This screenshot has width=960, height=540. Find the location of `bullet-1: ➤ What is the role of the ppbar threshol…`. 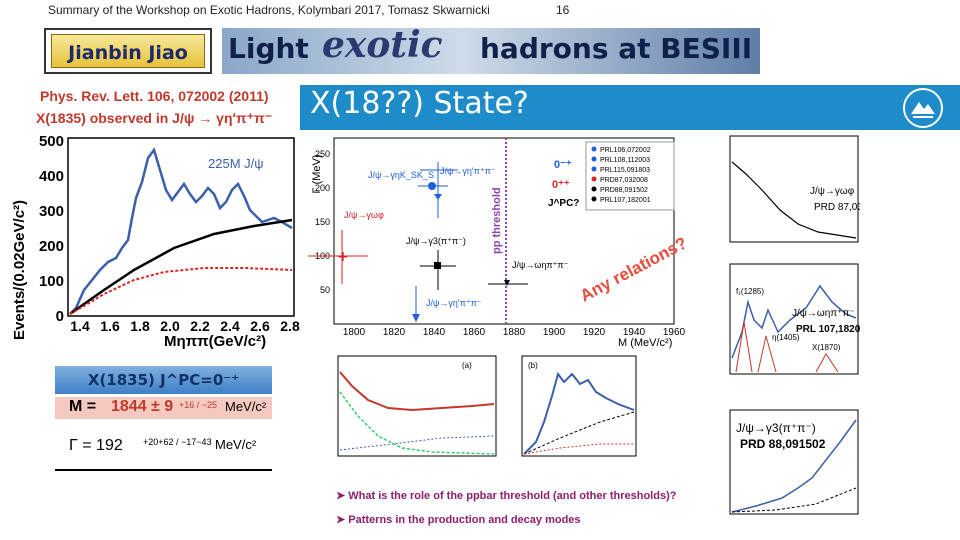

bullet-1: ➤ What is the role of the ppbar threshol… is located at coordinates (506, 496).